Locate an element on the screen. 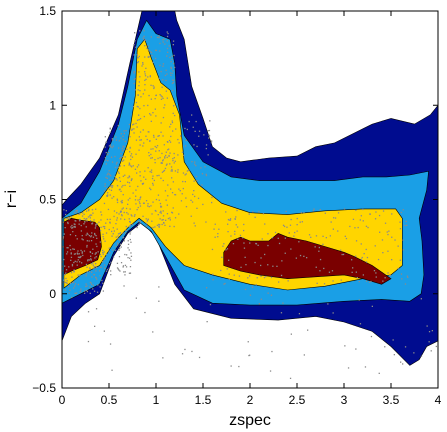  x-tick-label: 3 is located at coordinates (344, 400).